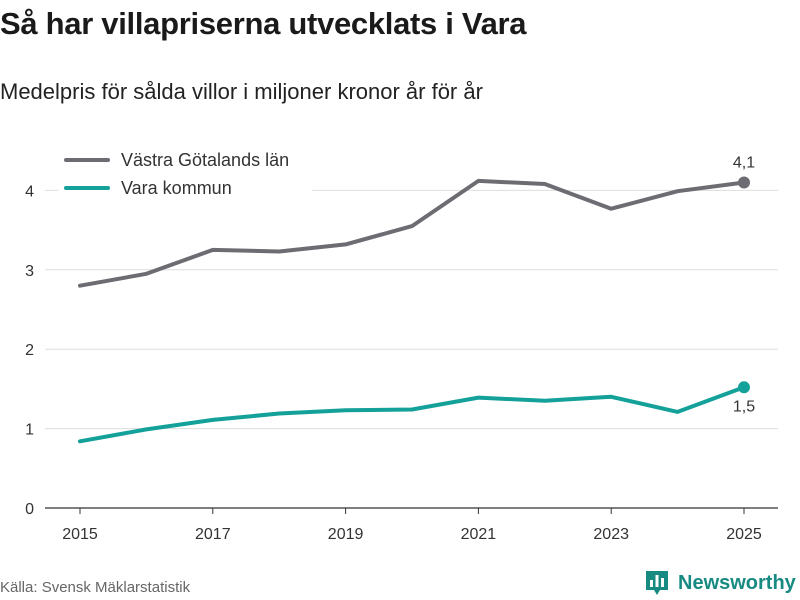  Describe the element at coordinates (205, 160) in the screenshot. I see `legend-label-1: Västra Götalands län` at that location.